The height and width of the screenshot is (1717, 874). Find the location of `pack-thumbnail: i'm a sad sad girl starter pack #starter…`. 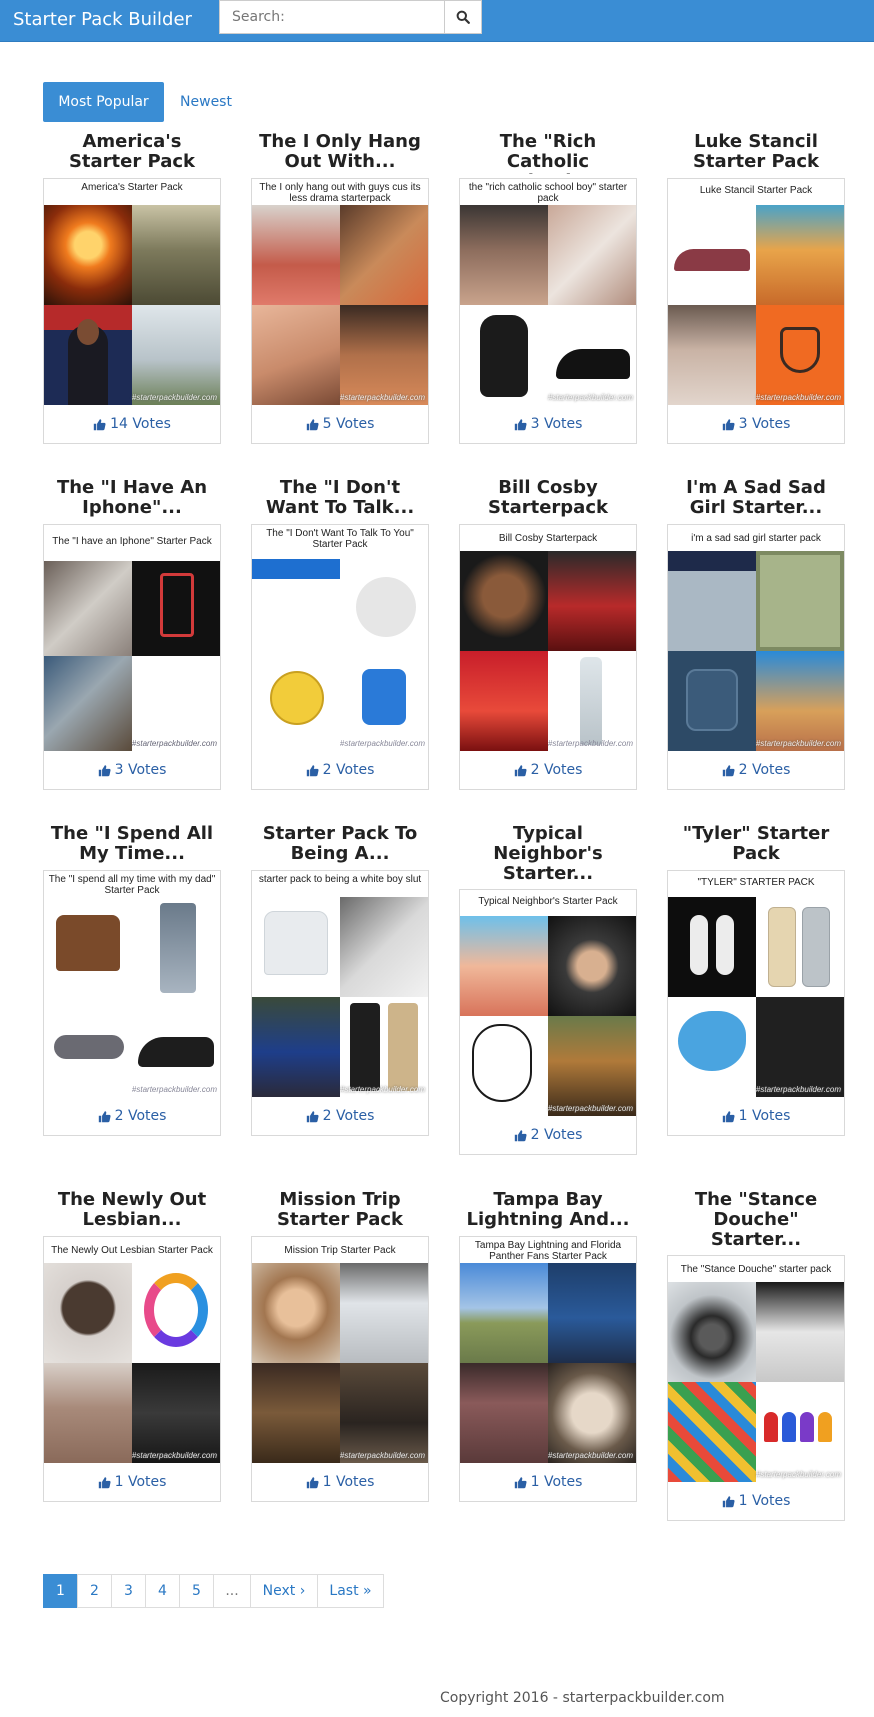

pack-thumbnail: i'm a sad sad girl starter pack #starter… is located at coordinates (756, 657).